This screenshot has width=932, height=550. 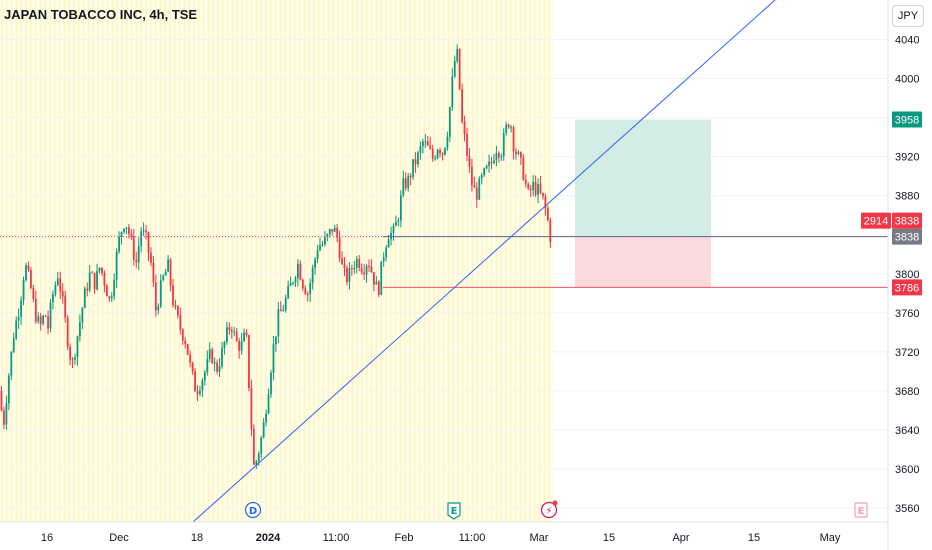 I want to click on event-markers: D E ⚡ E, so click(x=556, y=510).